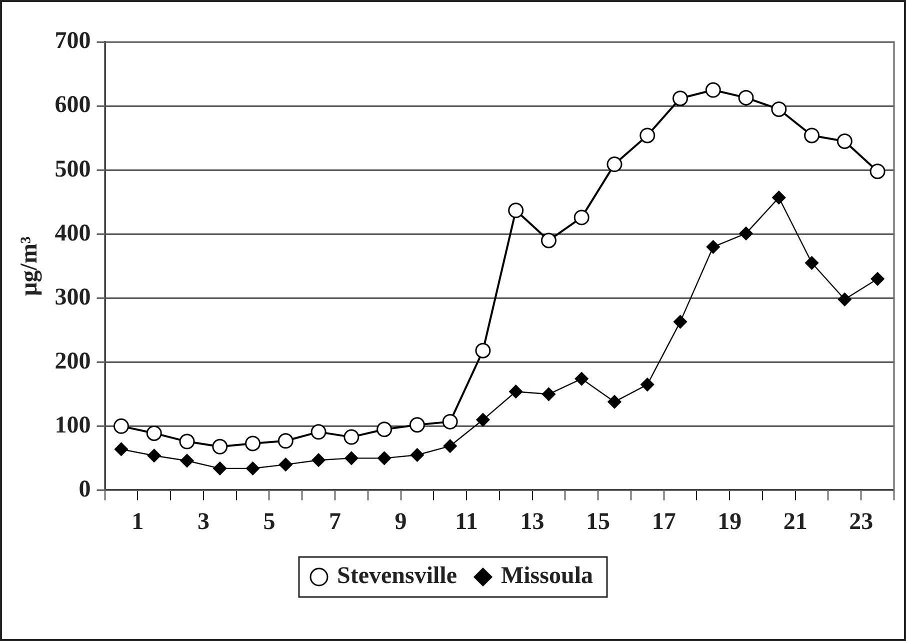 This screenshot has height=641, width=906. Describe the element at coordinates (72, 169) in the screenshot. I see `y-tick-label: 500` at that location.